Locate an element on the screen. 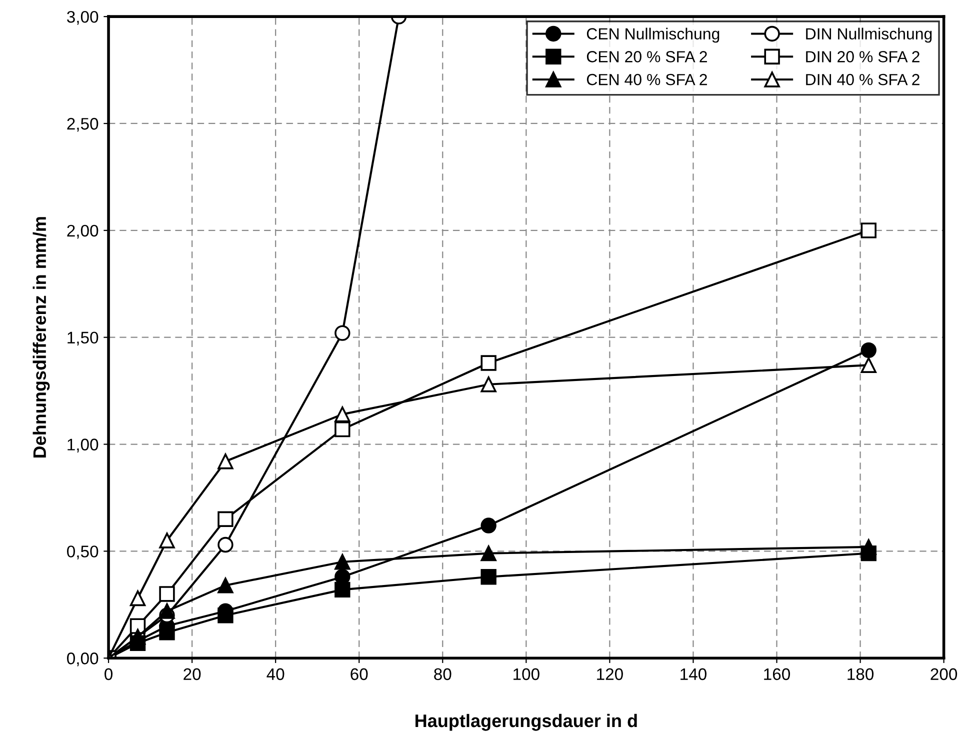 The image size is (969, 753). x-axis-title: Hauptlagerungsdauer in d is located at coordinates (526, 722).